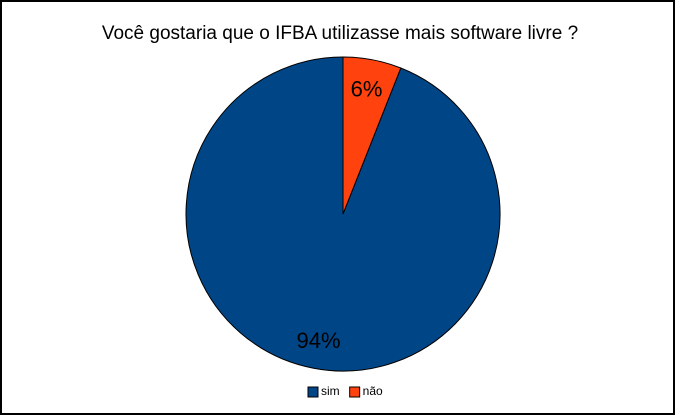 The height and width of the screenshot is (415, 675). What do you see at coordinates (330, 391) in the screenshot?
I see `legend-label: sim` at bounding box center [330, 391].